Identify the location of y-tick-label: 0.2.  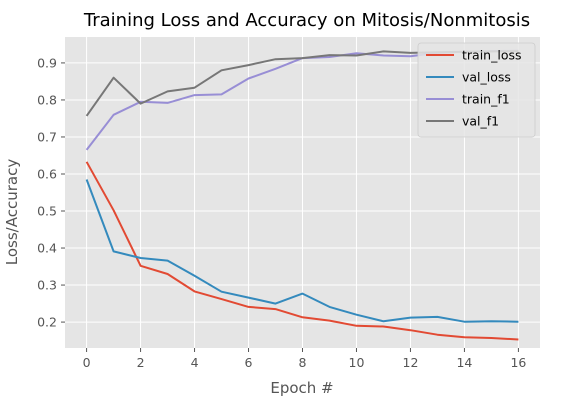
(47, 322).